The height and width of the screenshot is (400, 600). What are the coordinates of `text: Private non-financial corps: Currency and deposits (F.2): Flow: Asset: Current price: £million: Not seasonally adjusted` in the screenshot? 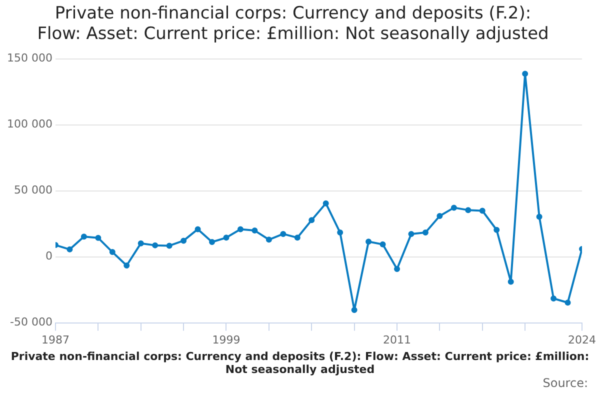 It's located at (300, 363).